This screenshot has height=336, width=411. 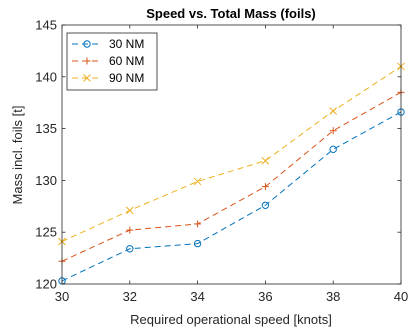 What do you see at coordinates (46, 232) in the screenshot?
I see `y-tick-label: 125` at bounding box center [46, 232].